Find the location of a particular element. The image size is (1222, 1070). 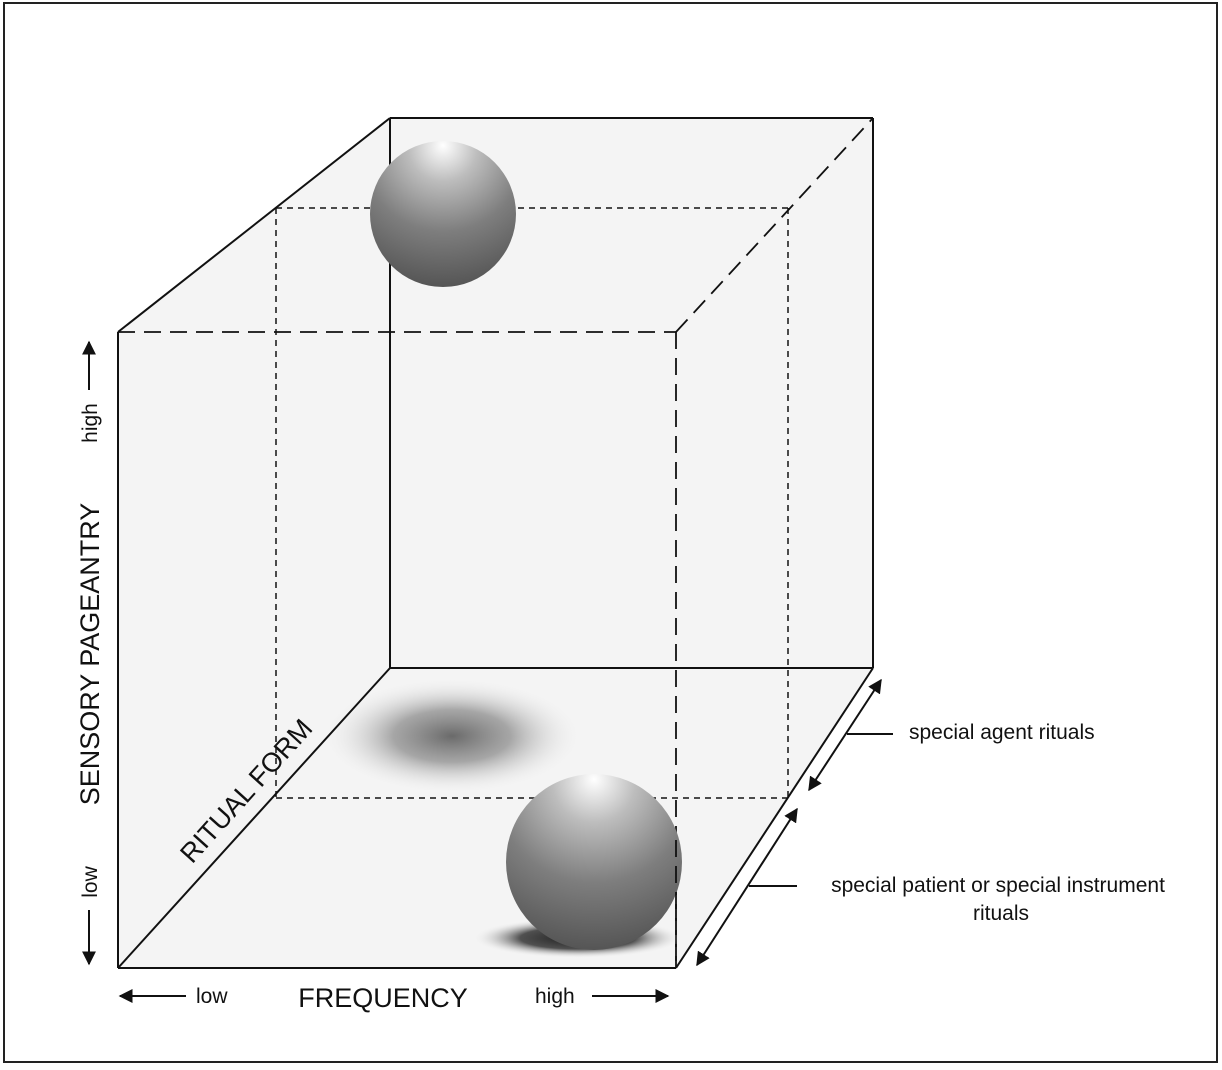

special-patient-rituals-label-line2: rituals is located at coordinates (1001, 913).